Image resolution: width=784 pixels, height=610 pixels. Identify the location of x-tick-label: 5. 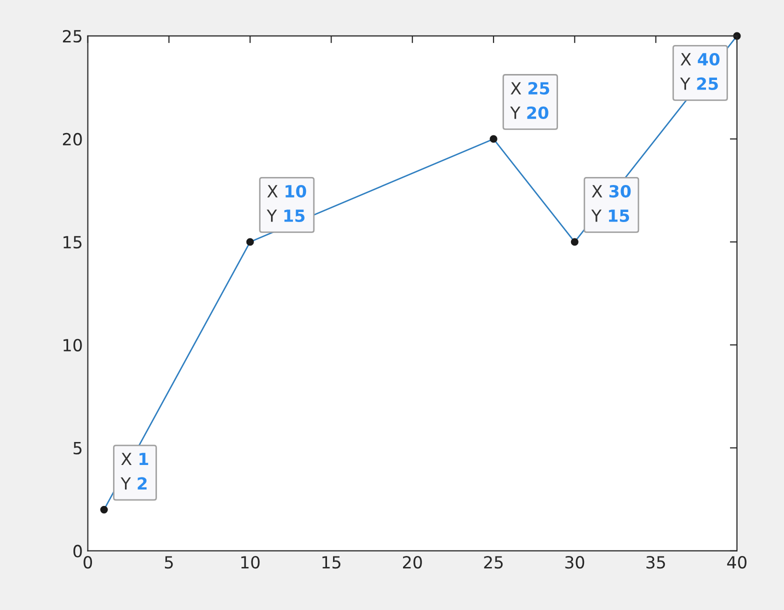
(168, 562).